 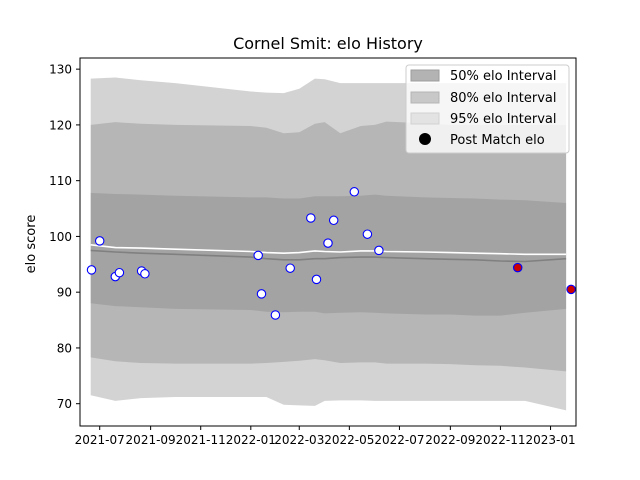 What do you see at coordinates (349, 440) in the screenshot?
I see `x-tick-label: 2022-05` at bounding box center [349, 440].